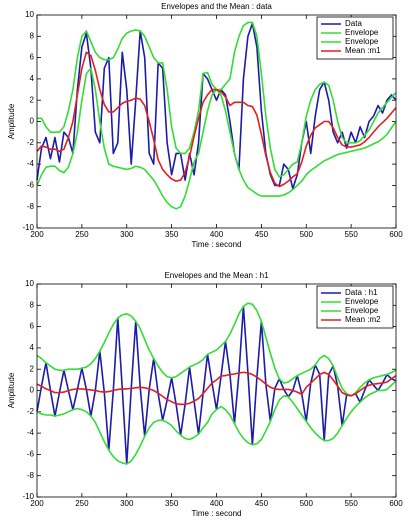 Image resolution: width=420 pixels, height=526 pixels. What do you see at coordinates (361, 292) in the screenshot?
I see `legend-label: Data : h1` at bounding box center [361, 292].